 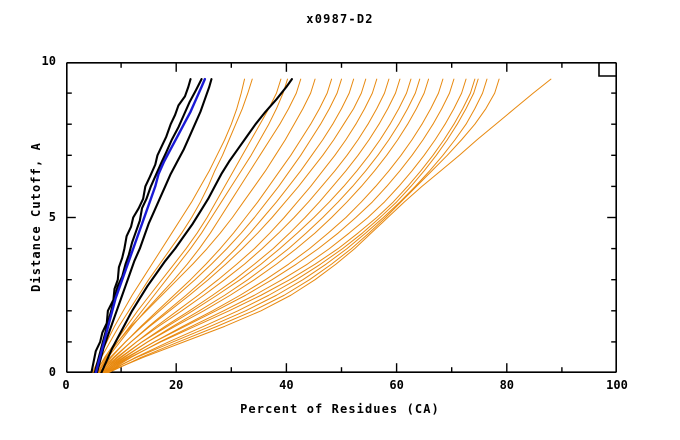 I want to click on x-tick-label: 20, so click(x=176, y=385).